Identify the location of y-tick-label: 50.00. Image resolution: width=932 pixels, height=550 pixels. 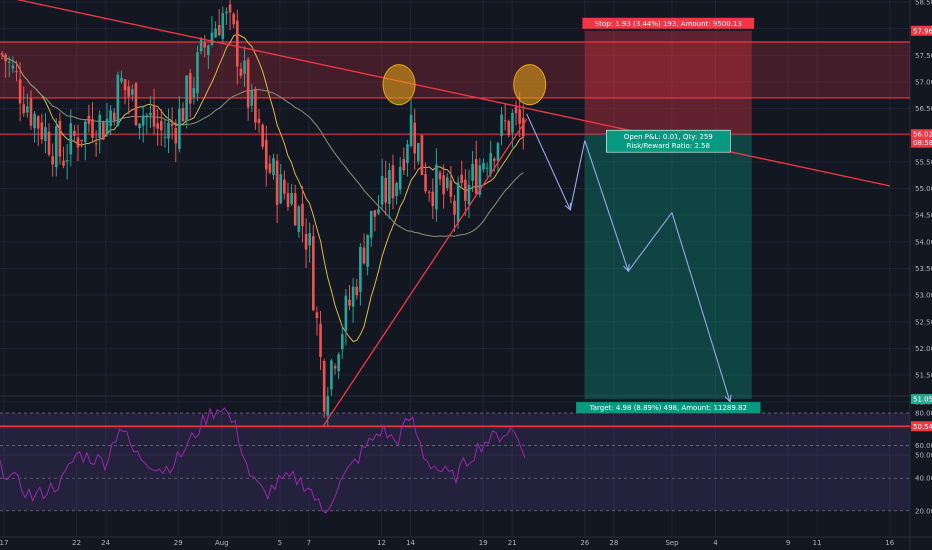
(923, 456).